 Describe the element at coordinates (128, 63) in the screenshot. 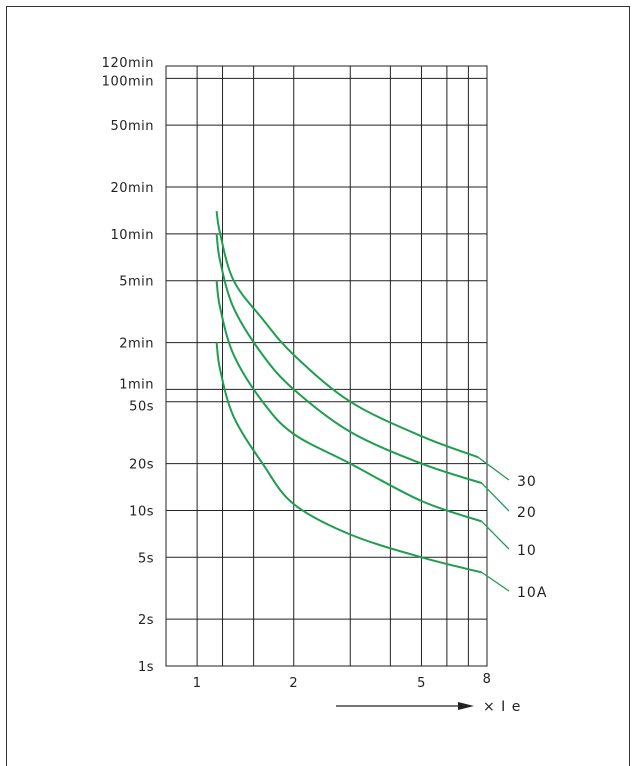

I see `y-tick-label: 120min` at that location.